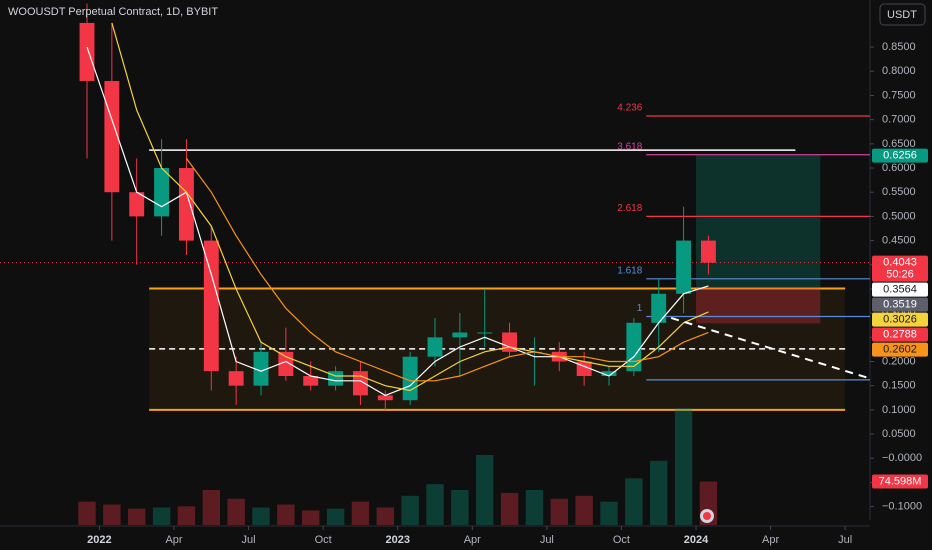 This screenshot has height=550, width=932. Describe the element at coordinates (899, 95) in the screenshot. I see `y-tick-label: 0.7500` at that location.